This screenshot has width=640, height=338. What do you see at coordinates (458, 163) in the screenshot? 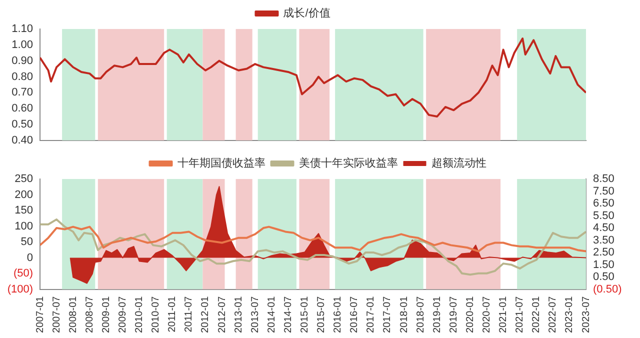
I see `legend-label: 超额流动性` at bounding box center [458, 163].